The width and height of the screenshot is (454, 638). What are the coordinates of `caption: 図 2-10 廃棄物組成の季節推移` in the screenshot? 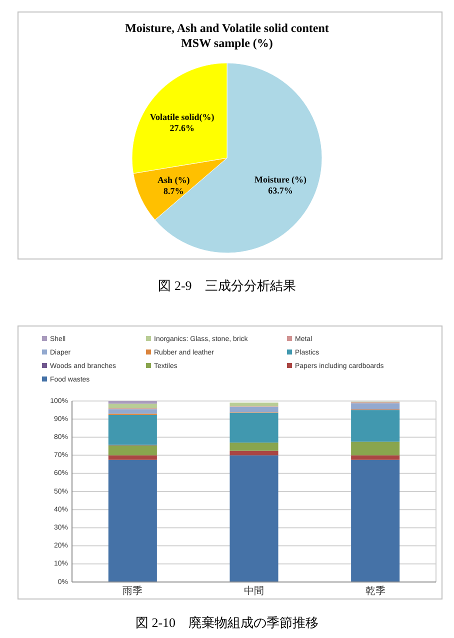 It's located at (227, 622).